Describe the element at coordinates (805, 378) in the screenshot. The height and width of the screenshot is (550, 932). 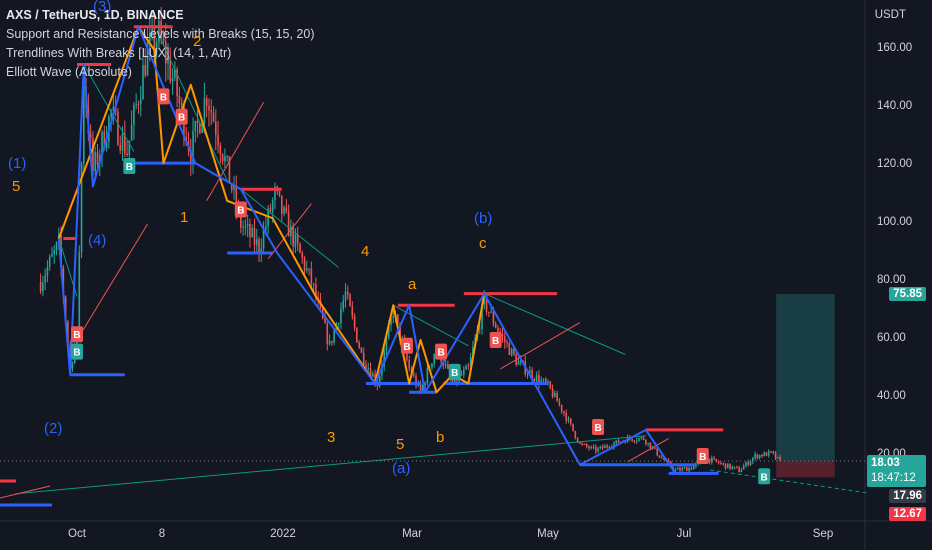
I see `position-target-zone` at that location.